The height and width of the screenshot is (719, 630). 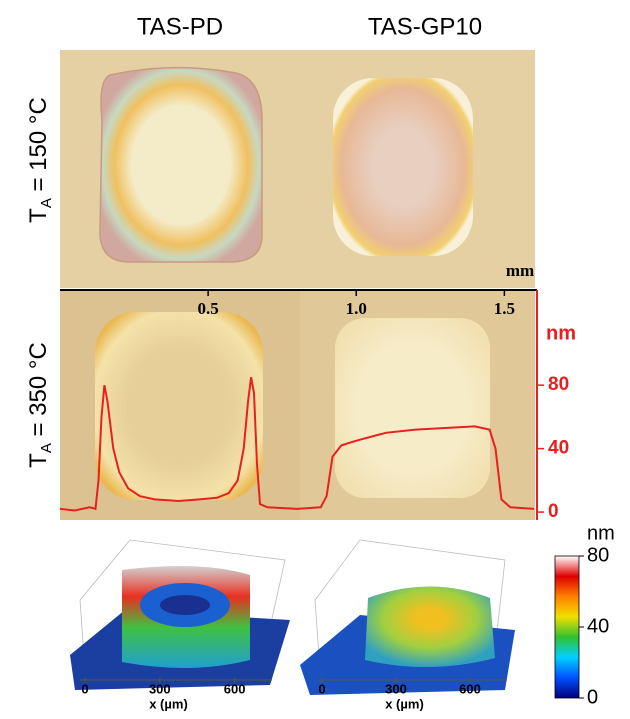 What do you see at coordinates (180, 614) in the screenshot?
I see `surface-left` at bounding box center [180, 614].